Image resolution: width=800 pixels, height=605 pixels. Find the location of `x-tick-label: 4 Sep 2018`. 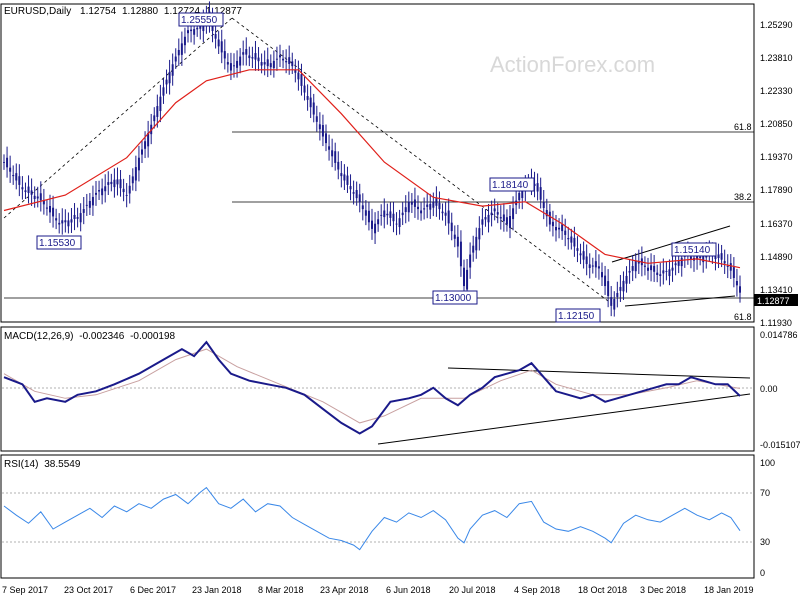

x-tick-label: 4 Sep 2018 is located at coordinates (537, 590).